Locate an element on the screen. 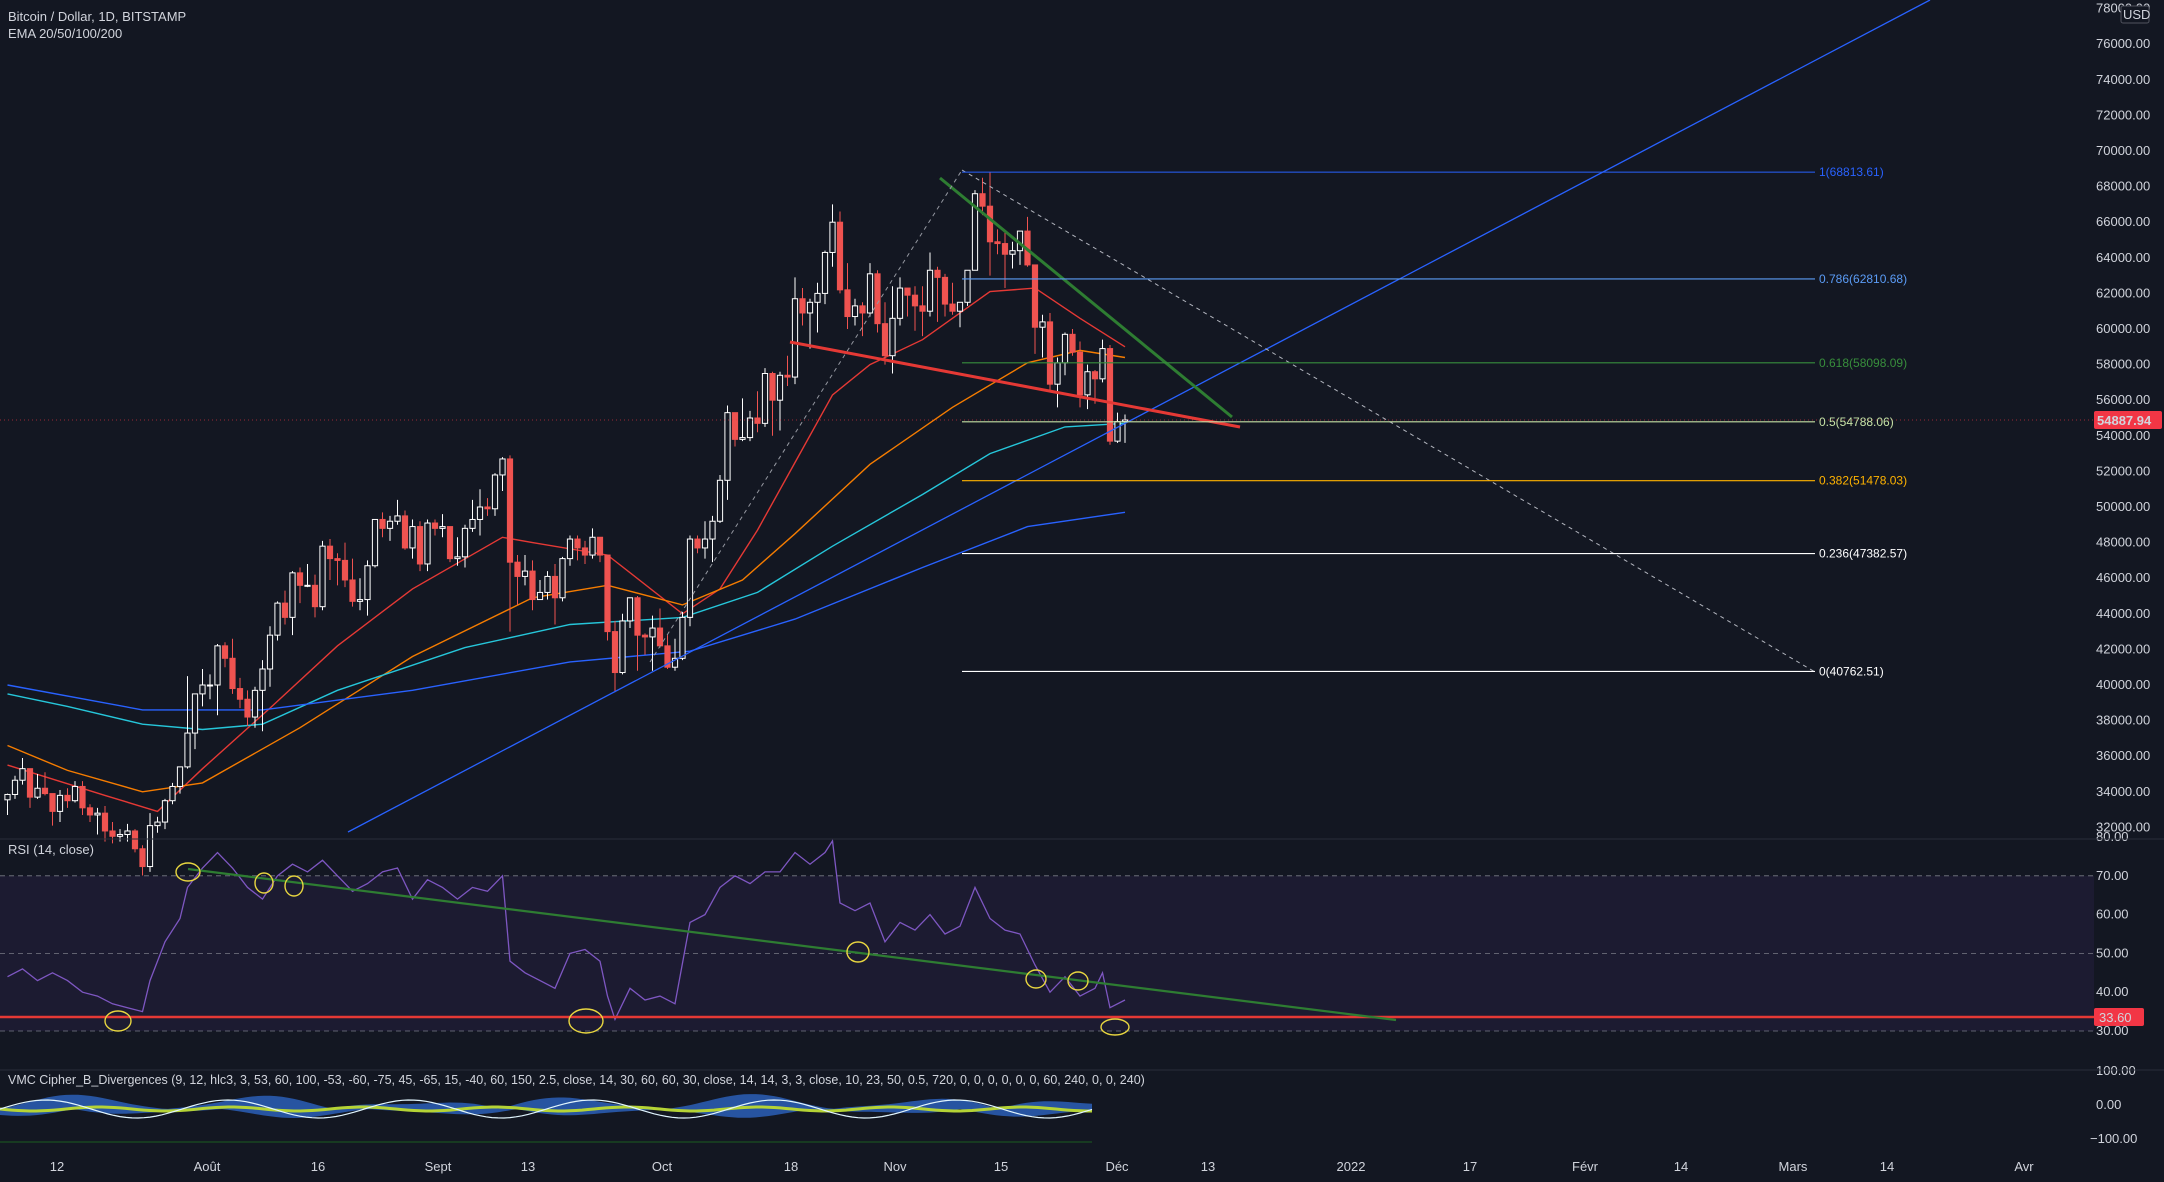  price-tick: 36000.00 is located at coordinates (2123, 755).